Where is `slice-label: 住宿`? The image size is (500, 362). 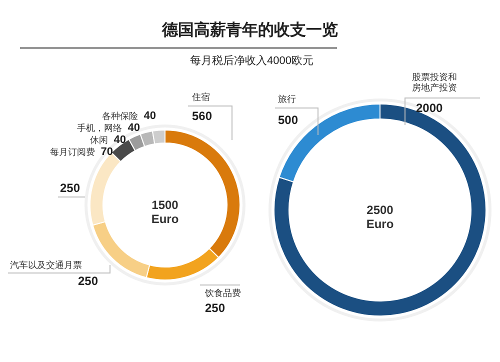 slice-label: 住宿 is located at coordinates (201, 97).